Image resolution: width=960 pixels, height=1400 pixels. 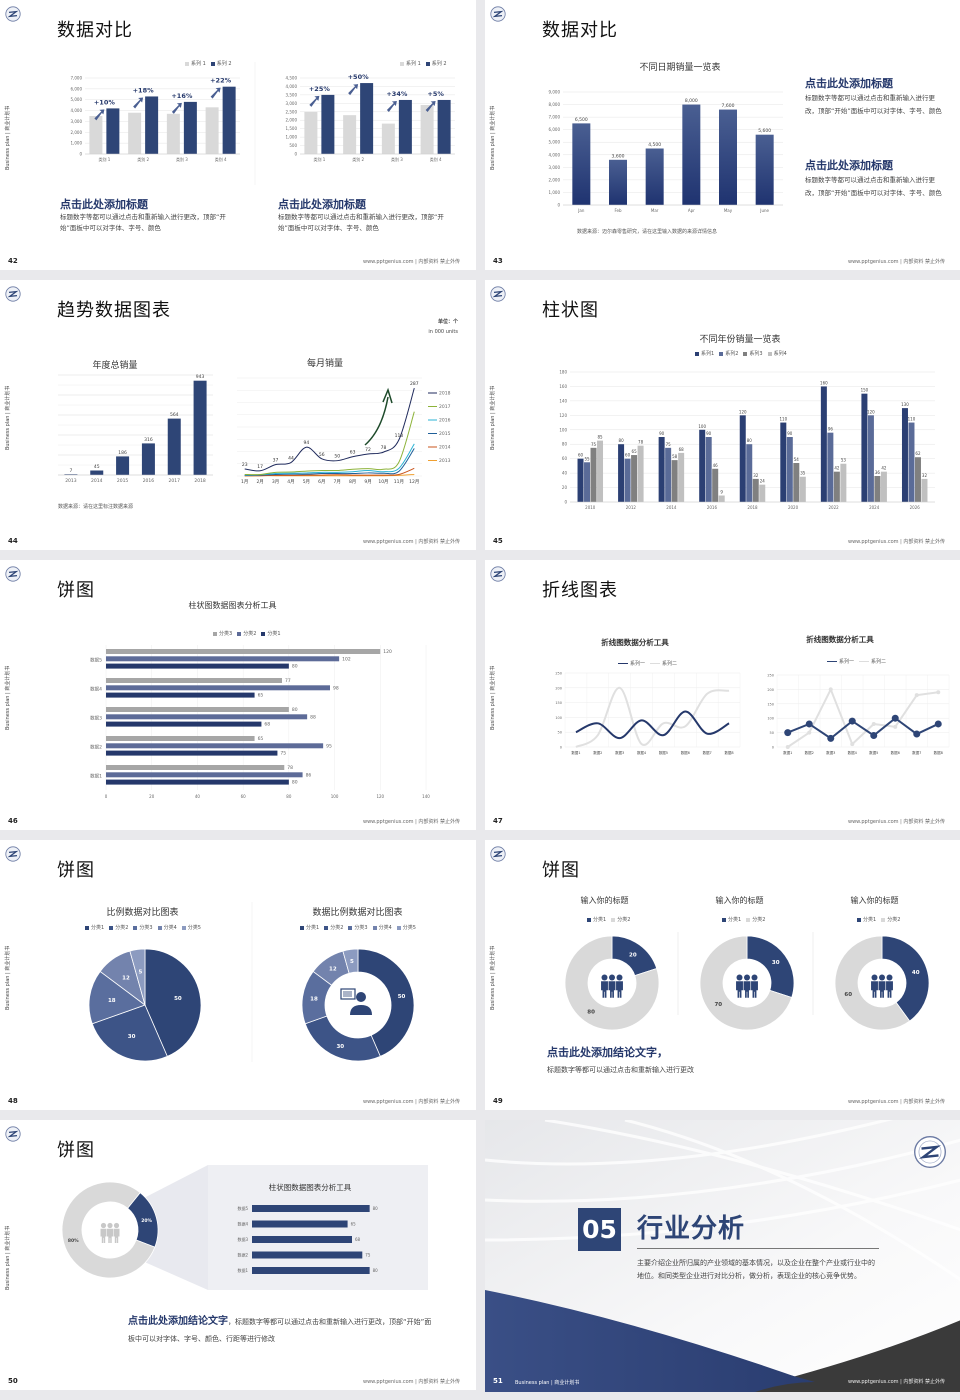 I want to click on y-tick-label: 200, so click(x=770, y=690).